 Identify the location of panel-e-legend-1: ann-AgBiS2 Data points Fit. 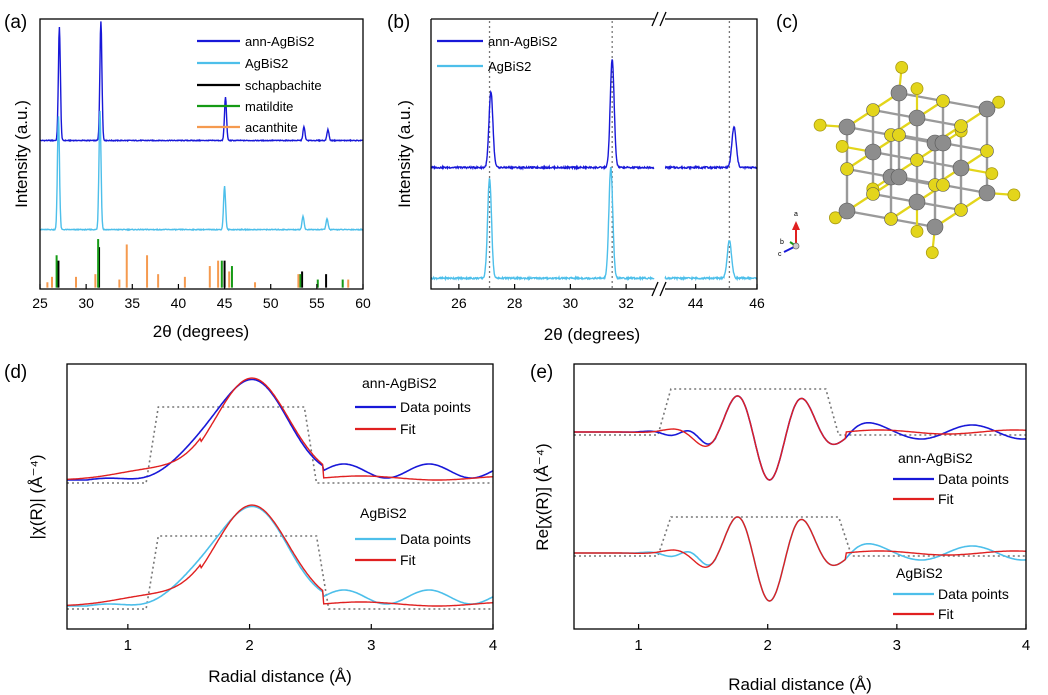
(951, 478).